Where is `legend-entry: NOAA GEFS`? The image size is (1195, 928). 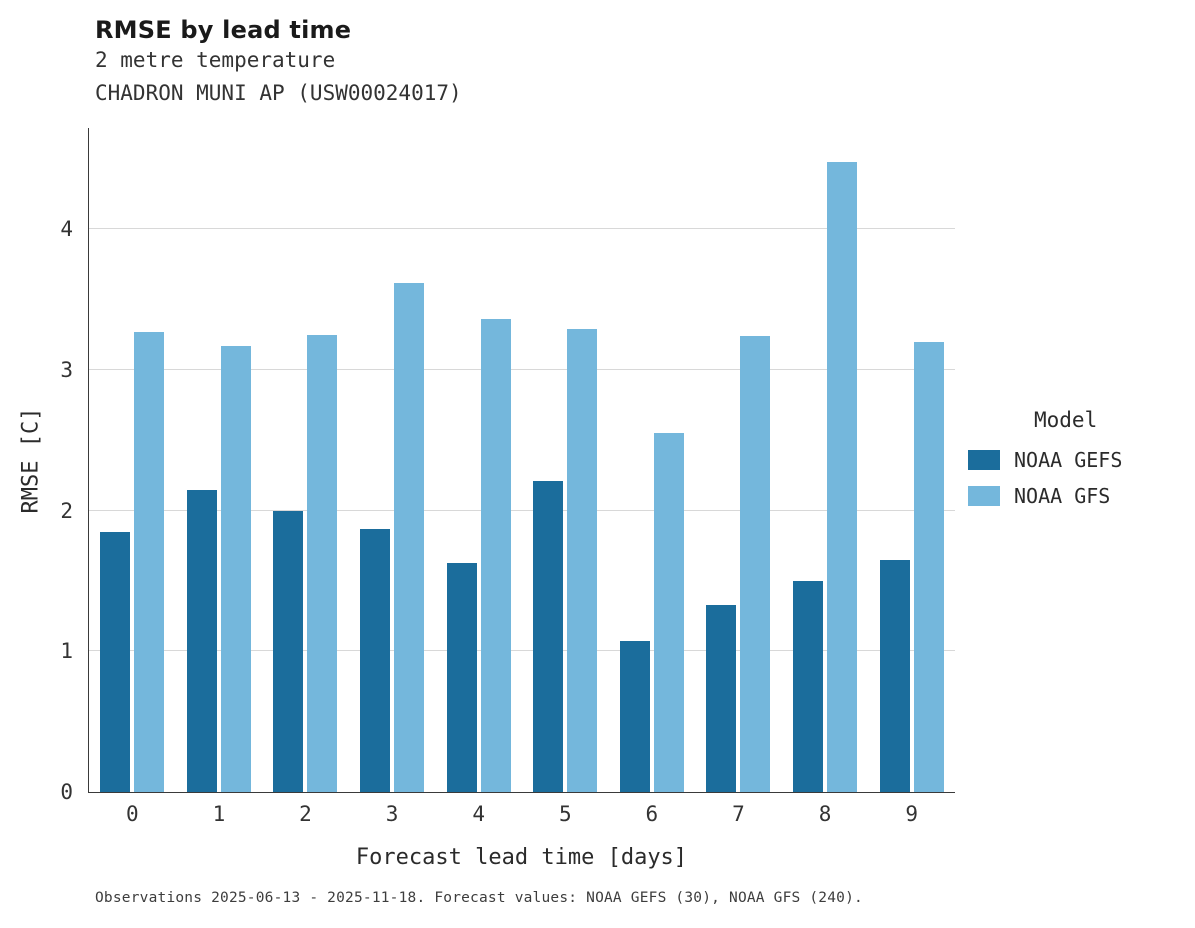 legend-entry: NOAA GEFS is located at coordinates (1081, 460).